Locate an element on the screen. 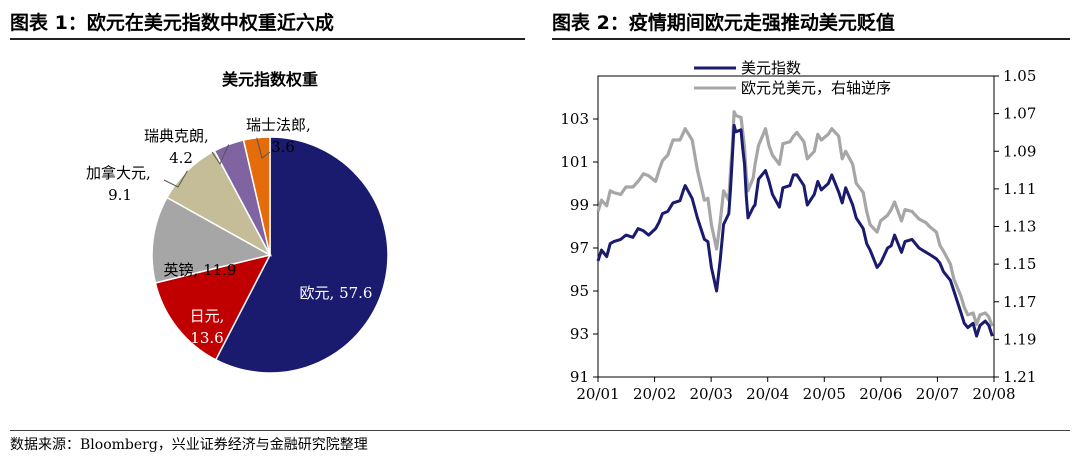 This screenshot has height=464, width=1080. source-note: 数据来源：Bloomberg，兴业证券经济与金融研究院整理 is located at coordinates (189, 445).